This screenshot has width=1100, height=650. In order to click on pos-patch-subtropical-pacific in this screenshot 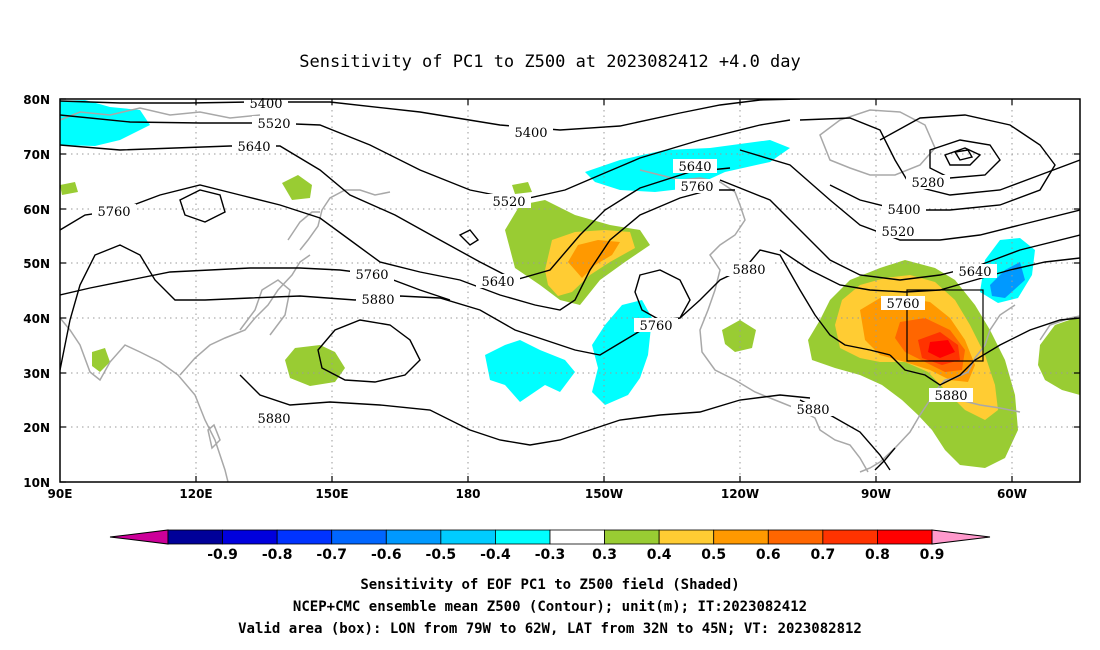, I will do `click(315, 365)`.